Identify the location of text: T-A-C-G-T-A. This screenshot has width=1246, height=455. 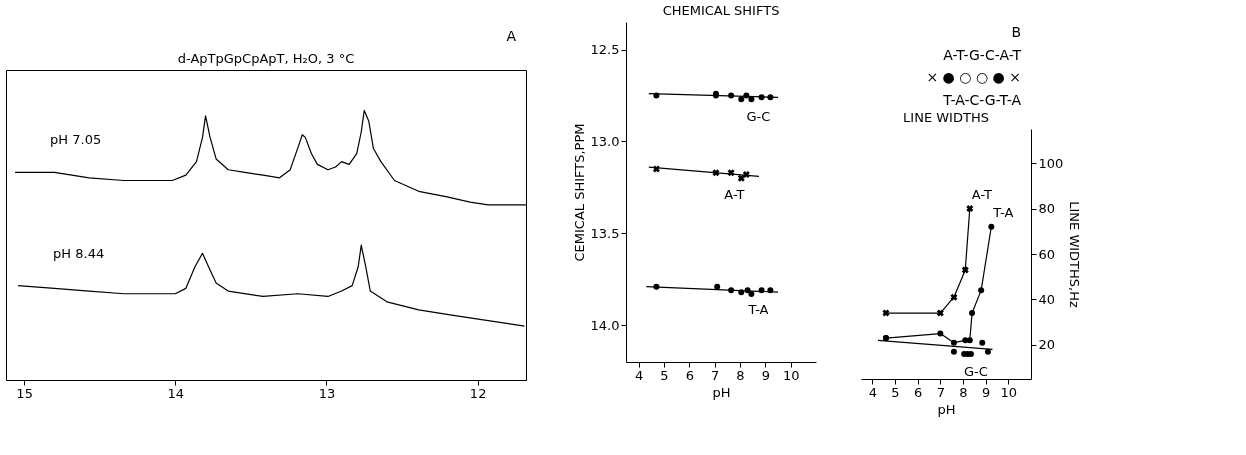
(982, 99).